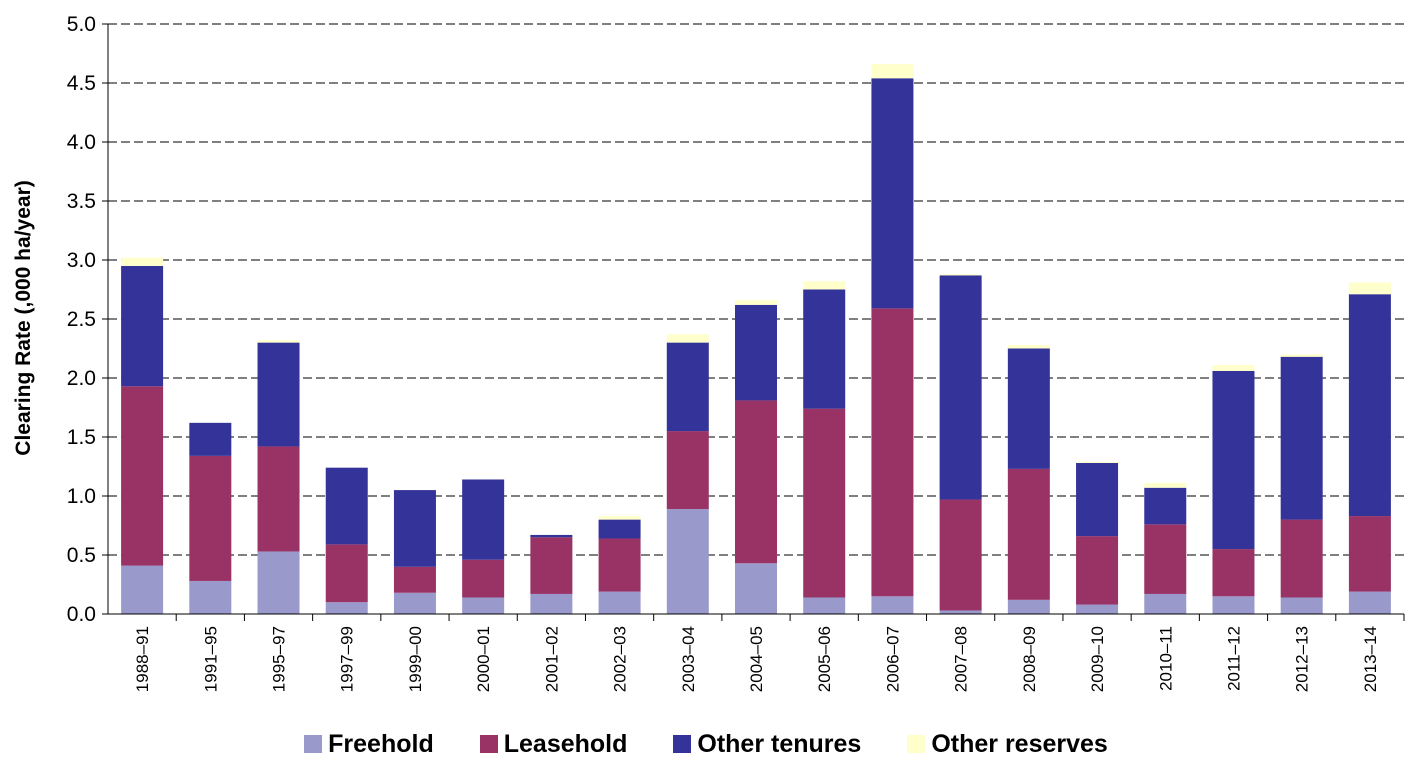 The width and height of the screenshot is (1412, 764). What do you see at coordinates (553, 744) in the screenshot?
I see `legend-item-leasehold: Leasehold` at bounding box center [553, 744].